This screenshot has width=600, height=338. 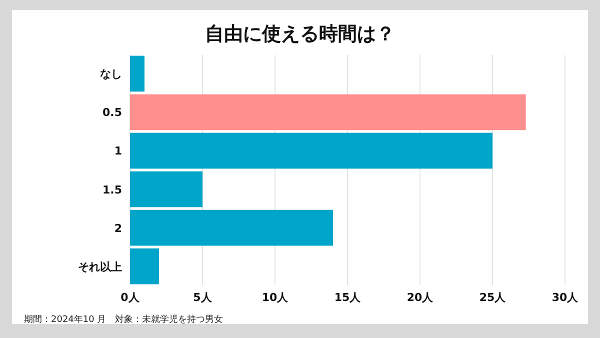 What do you see at coordinates (112, 189) in the screenshot?
I see `y-tick-label: 1.5` at bounding box center [112, 189].